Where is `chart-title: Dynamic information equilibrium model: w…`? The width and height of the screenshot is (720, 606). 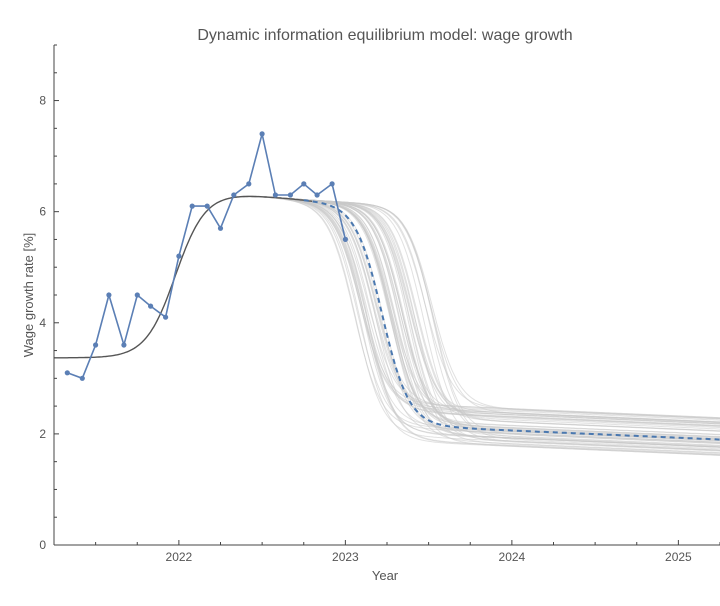 chart-title: Dynamic information equilibrium model: w… is located at coordinates (384, 35).